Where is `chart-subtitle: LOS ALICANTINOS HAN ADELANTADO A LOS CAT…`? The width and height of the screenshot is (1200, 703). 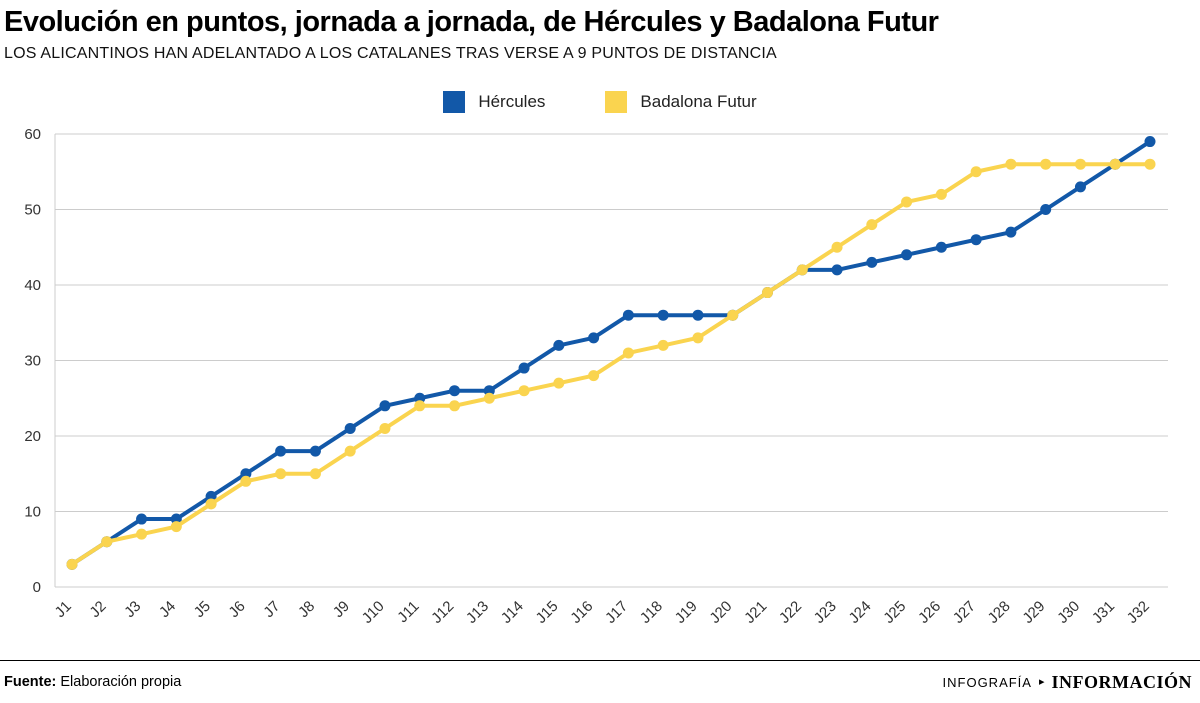
chart-subtitle: LOS ALICANTINOS HAN ADELANTADO A LOS CAT… is located at coordinates (390, 54).